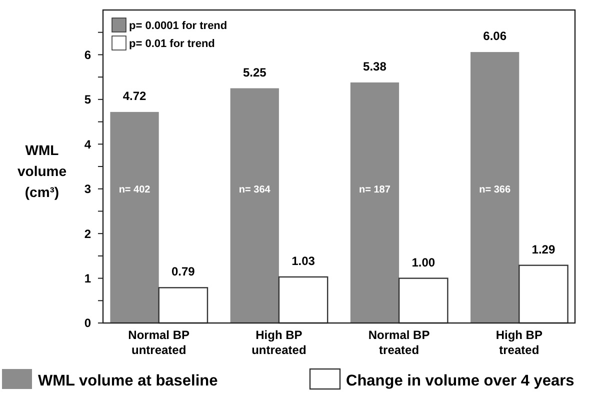 Image resolution: width=609 pixels, height=407 pixels. What do you see at coordinates (495, 36) in the screenshot?
I see `text: 6.06` at bounding box center [495, 36].